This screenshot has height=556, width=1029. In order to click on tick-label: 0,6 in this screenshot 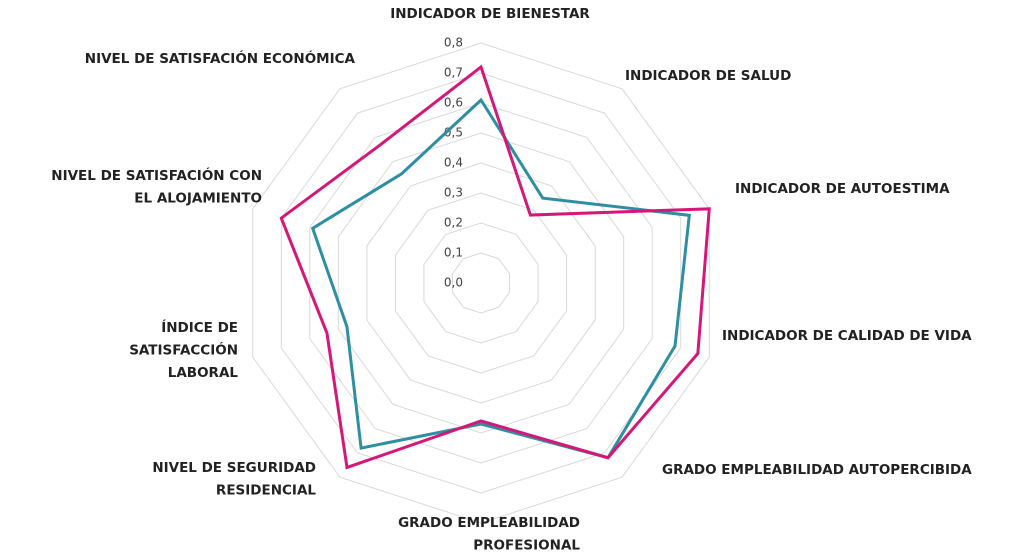, I will do `click(453, 103)`.